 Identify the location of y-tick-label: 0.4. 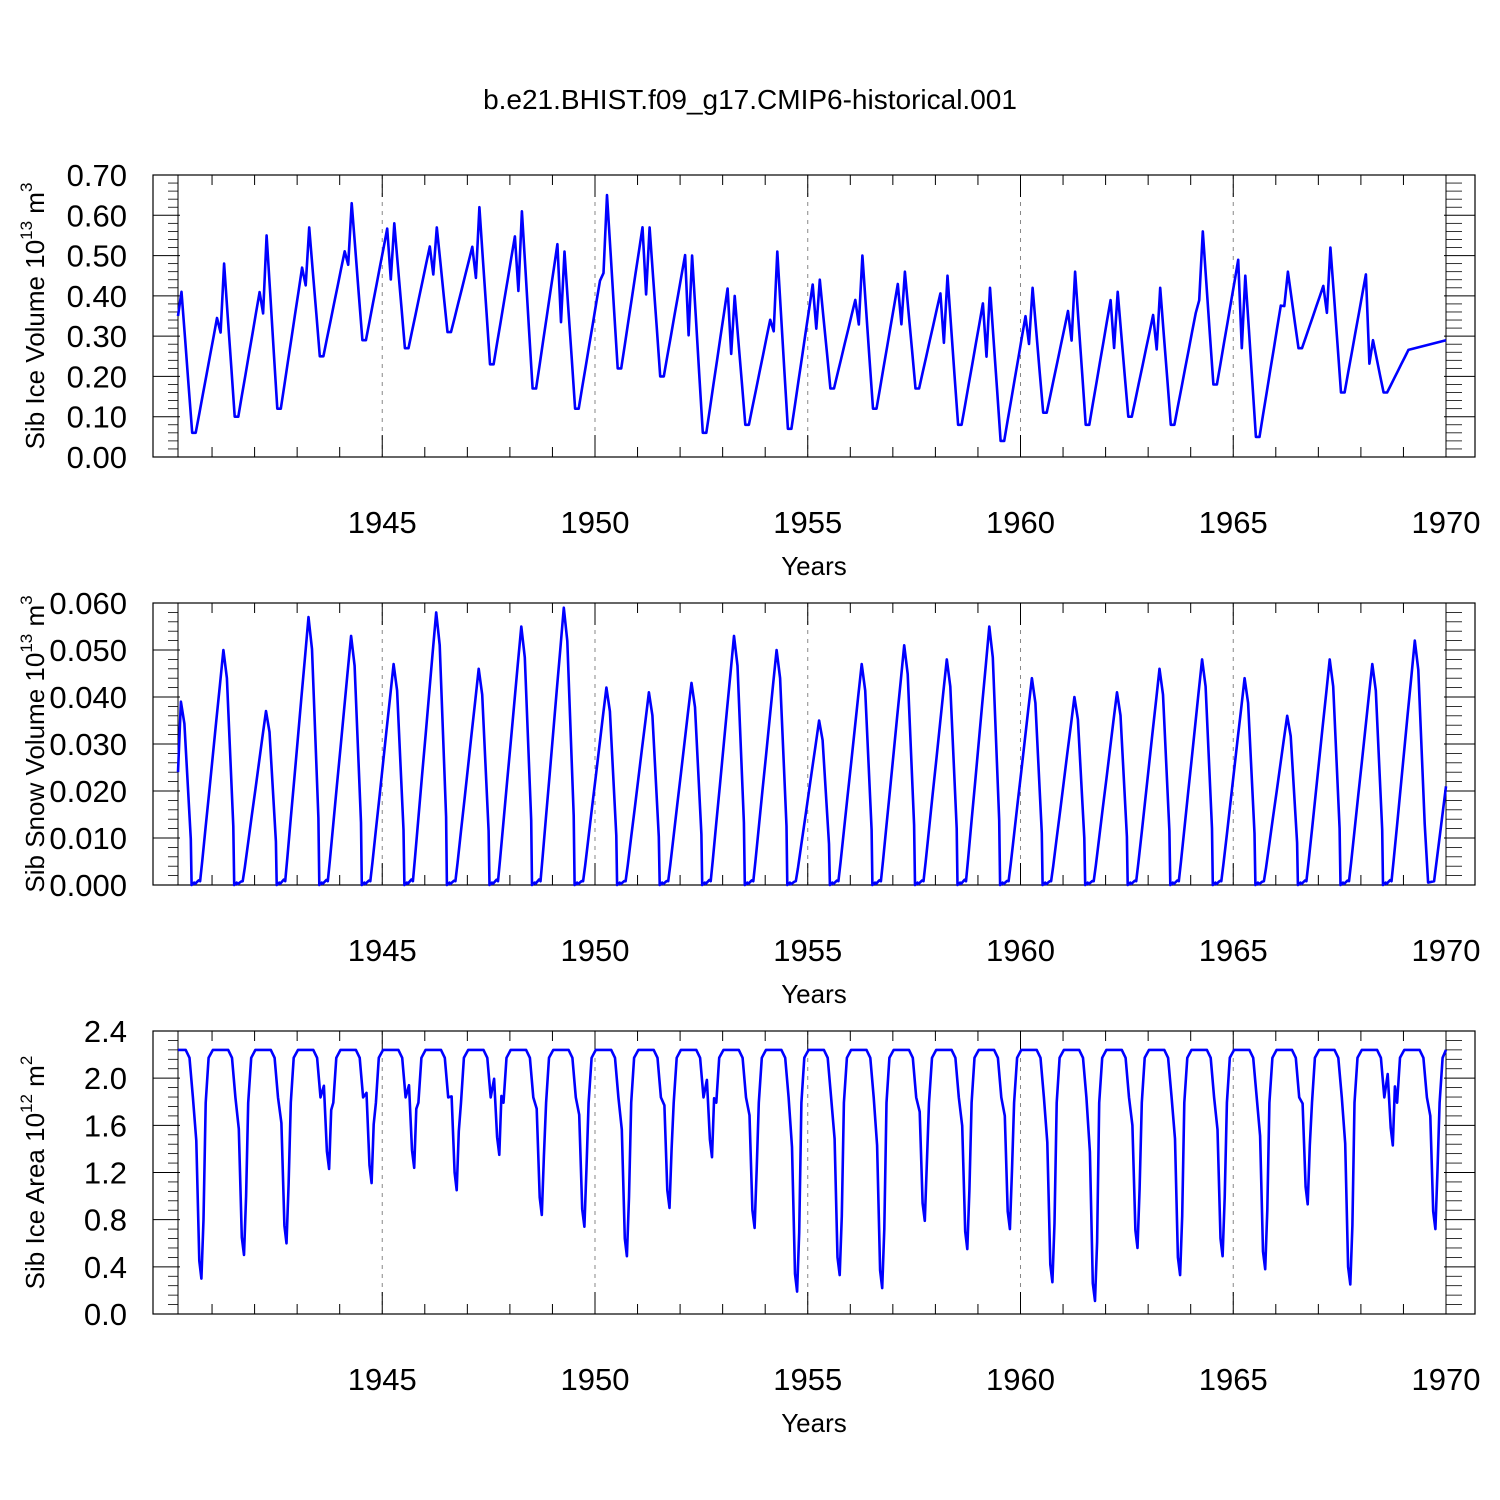
(105, 1267).